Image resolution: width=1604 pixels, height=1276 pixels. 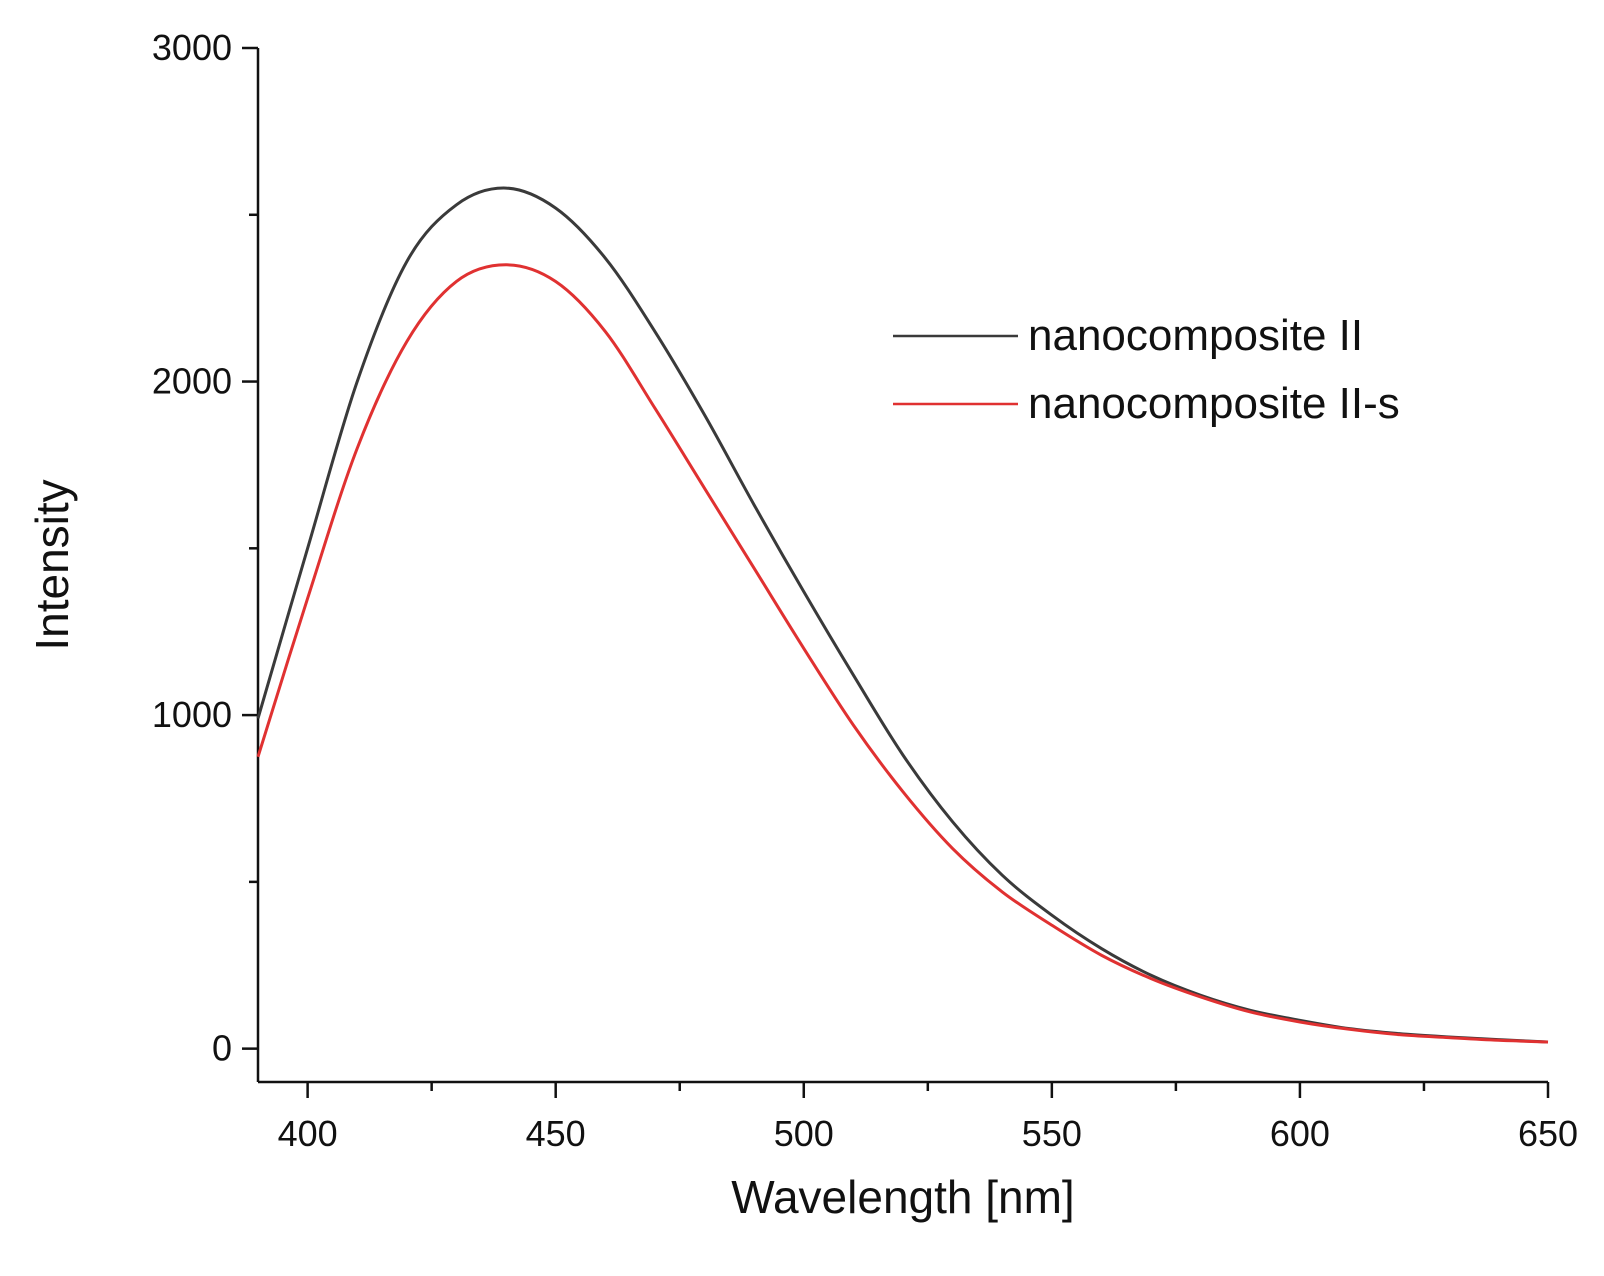 What do you see at coordinates (192, 47) in the screenshot?
I see `y-tick-label: 3000` at bounding box center [192, 47].